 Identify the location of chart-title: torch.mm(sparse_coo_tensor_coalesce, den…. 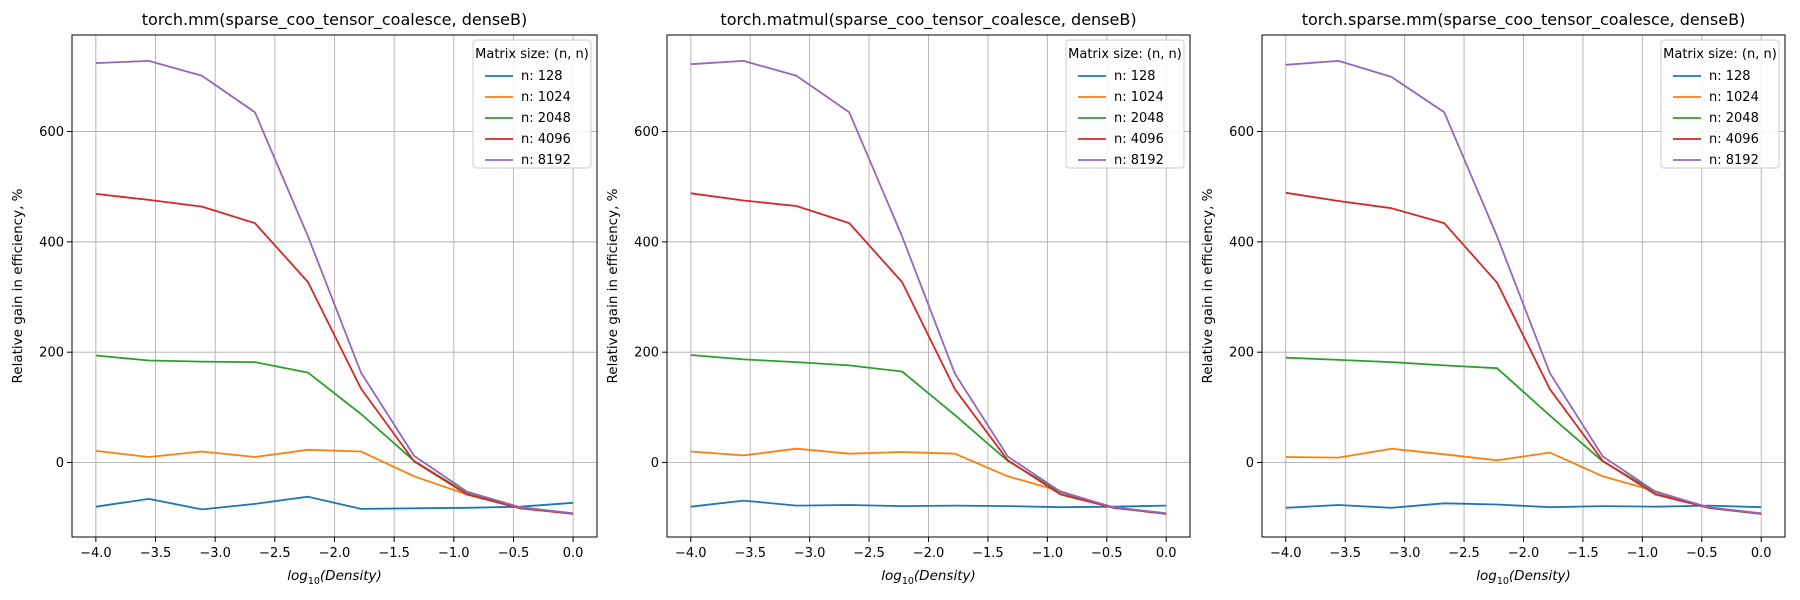
(334, 20).